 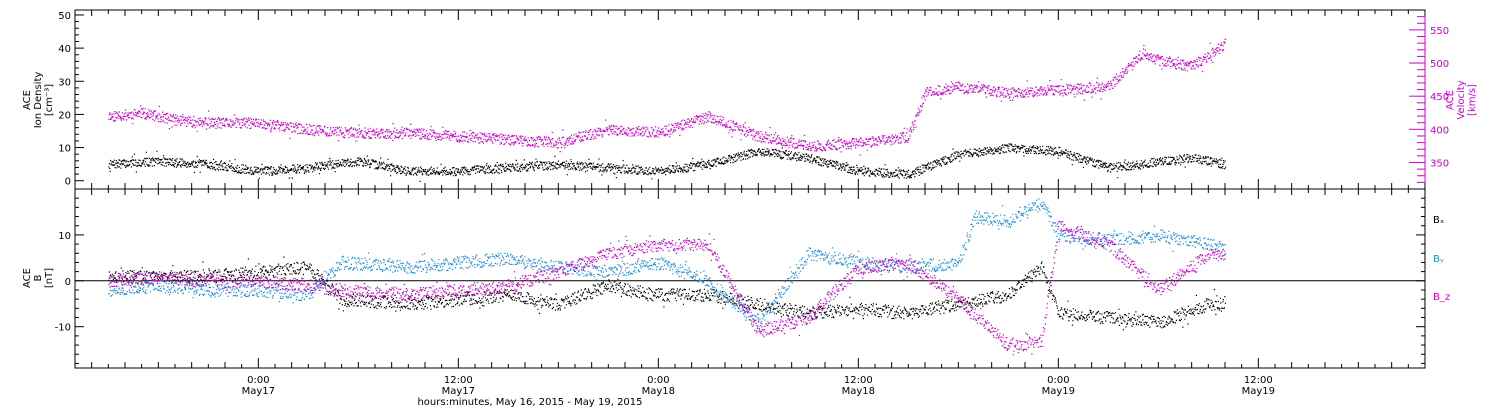 I want to click on ion-density-tick-label: 40, so click(x=64, y=49).